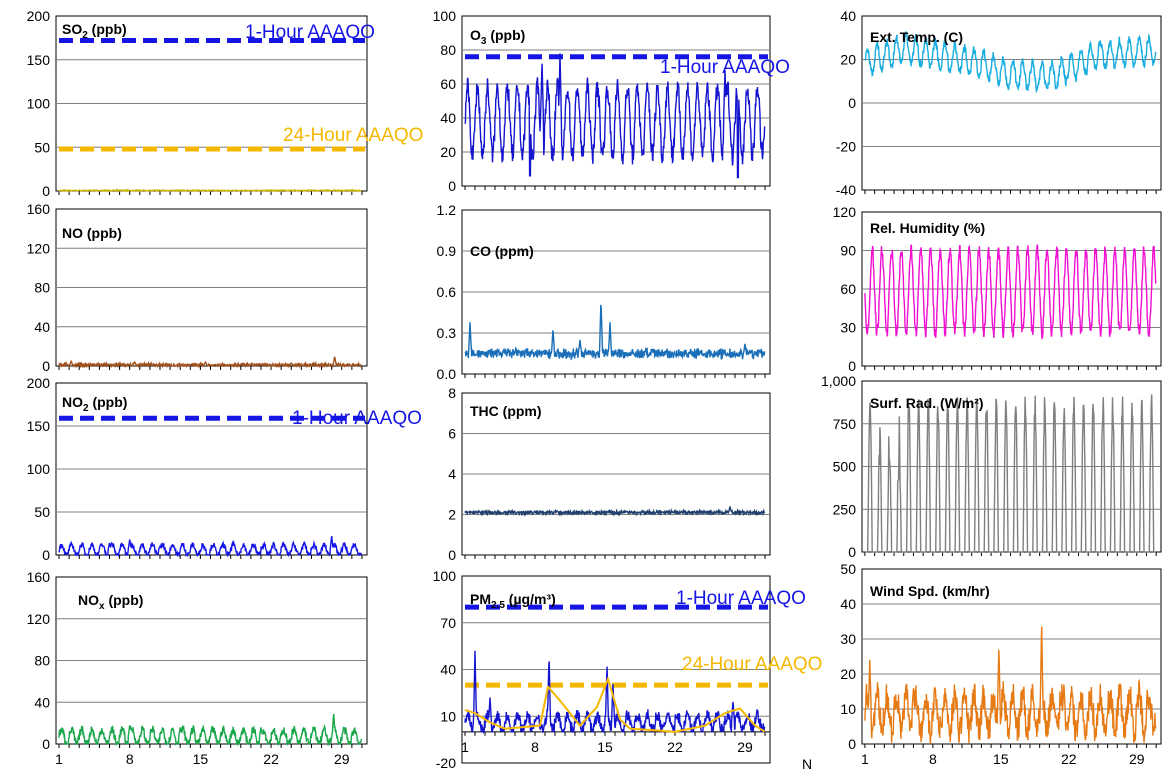  What do you see at coordinates (224, 469) in the screenshot?
I see `chart-no2: 0 50 100 150 200 1-Hour AAAQO NO2 (ppb)` at bounding box center [224, 469].